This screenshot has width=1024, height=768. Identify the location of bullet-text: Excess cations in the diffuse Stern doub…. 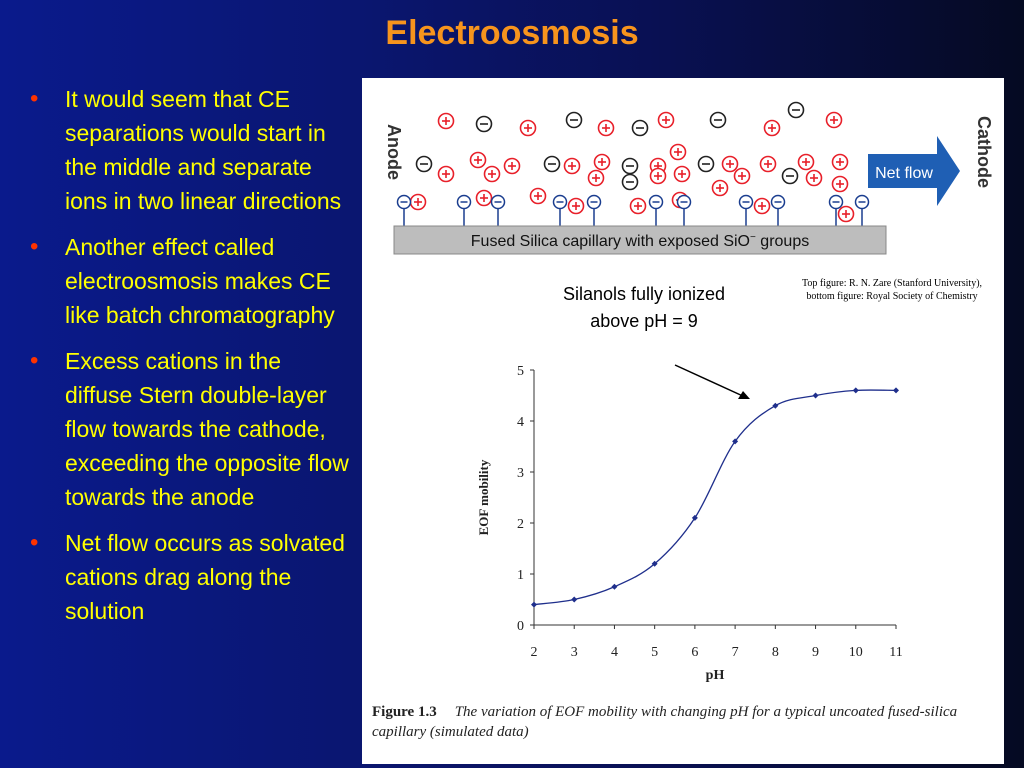
(207, 429).